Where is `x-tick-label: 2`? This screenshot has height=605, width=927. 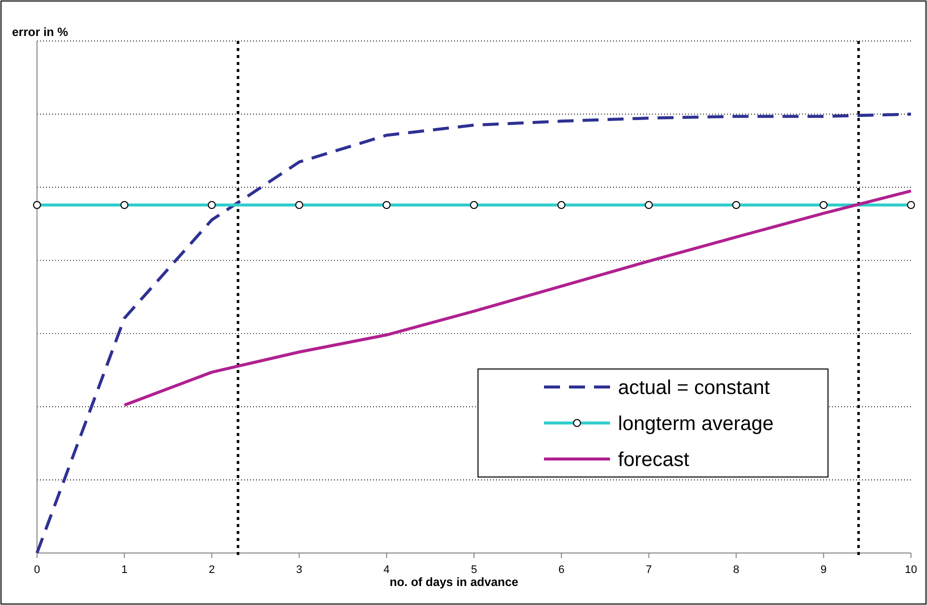 x-tick-label: 2 is located at coordinates (211, 570).